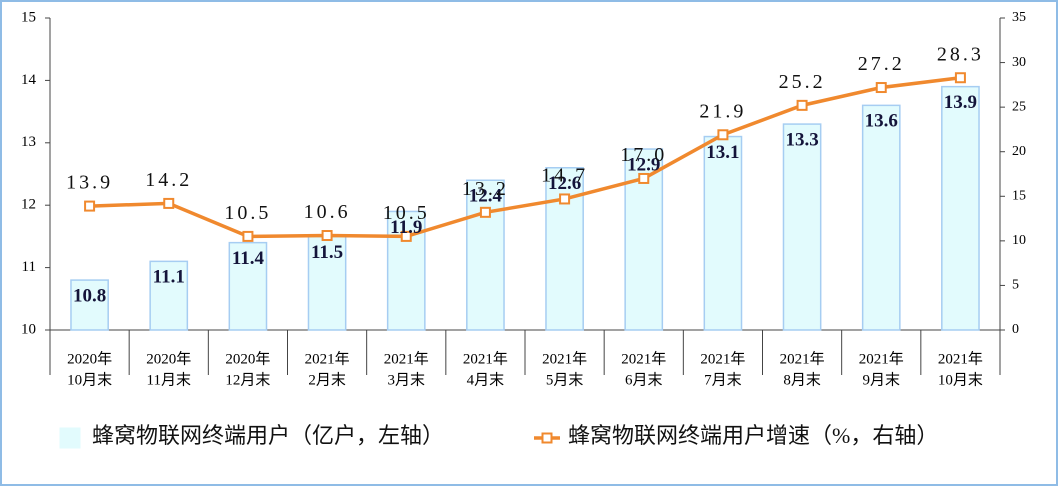 The height and width of the screenshot is (486, 1058). Describe the element at coordinates (564, 183) in the screenshot. I see `bar-label: 12.6` at that location.